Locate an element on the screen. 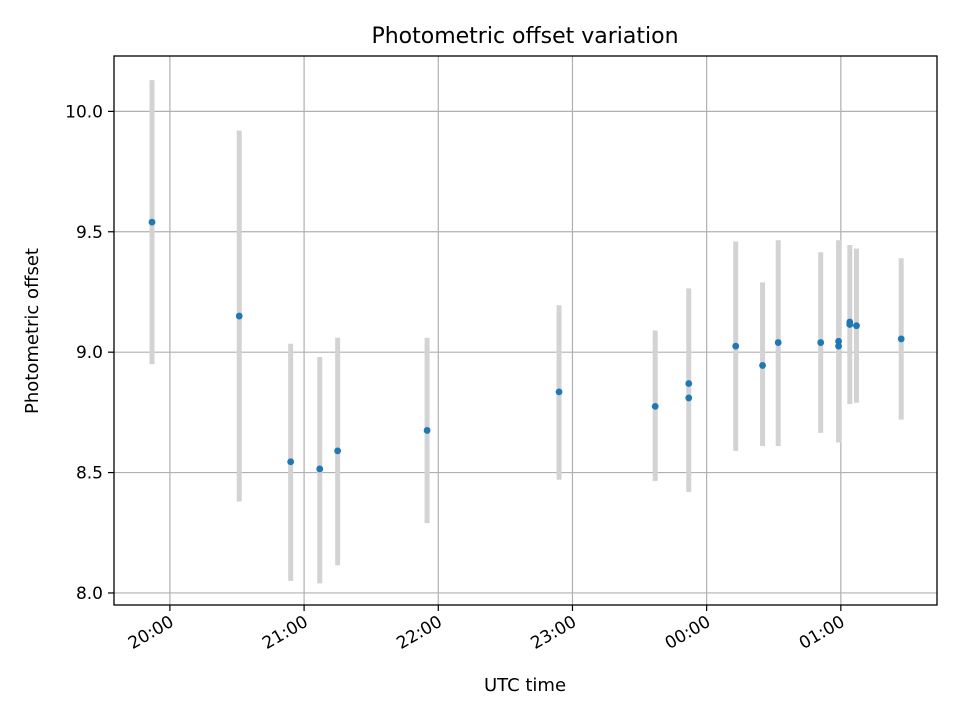 Image resolution: width=960 pixels, height=720 pixels. y-tick-label: 9.0 is located at coordinates (89, 353).